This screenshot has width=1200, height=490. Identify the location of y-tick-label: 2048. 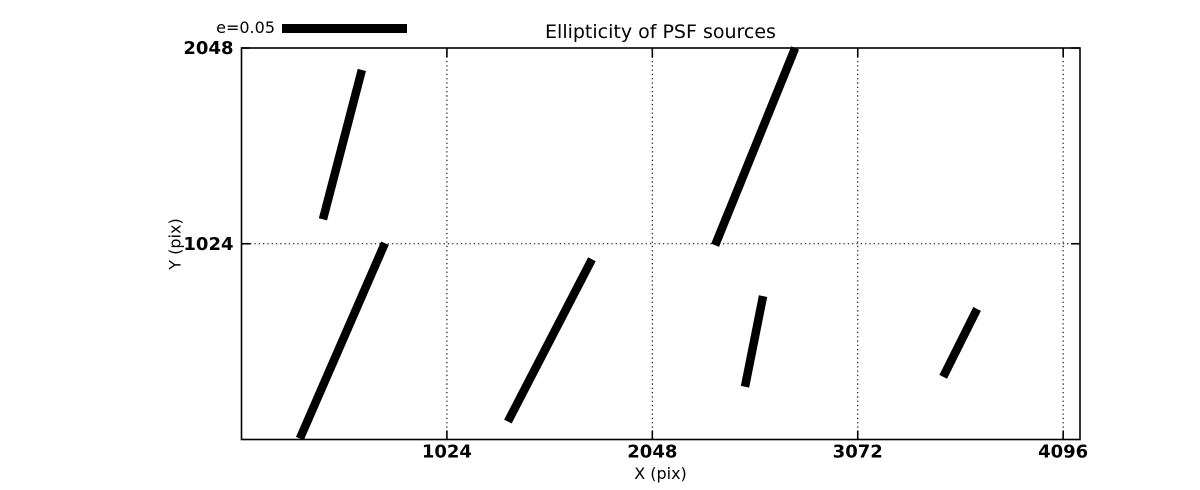
(208, 48).